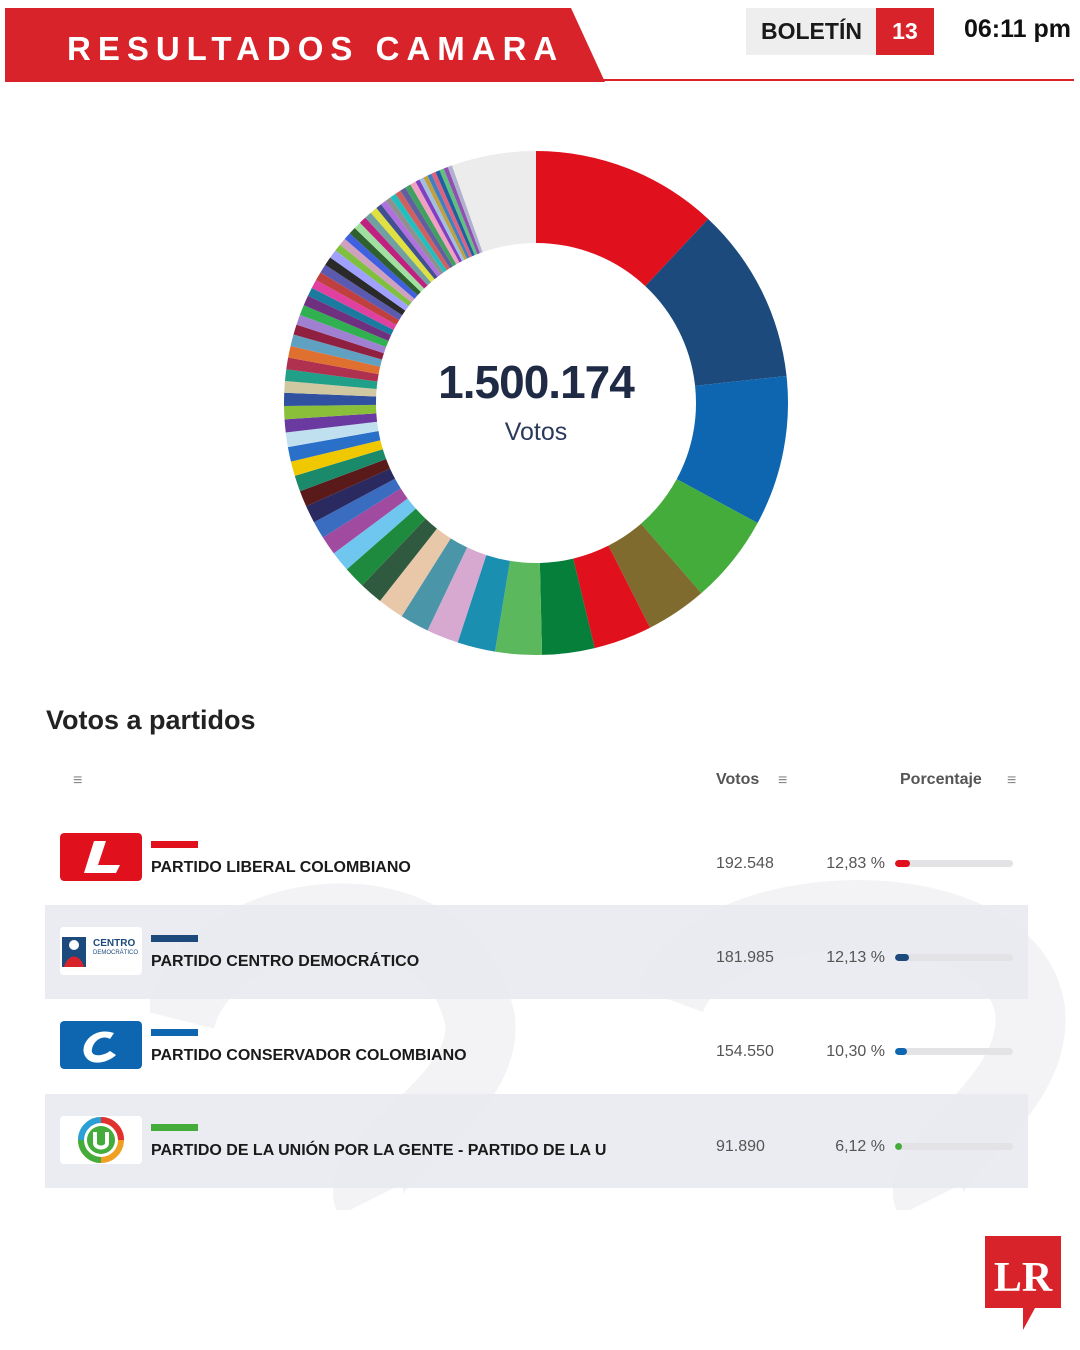 Image resolution: width=1080 pixels, height=1350 pixels. I want to click on party-votes: 181.985, so click(745, 957).